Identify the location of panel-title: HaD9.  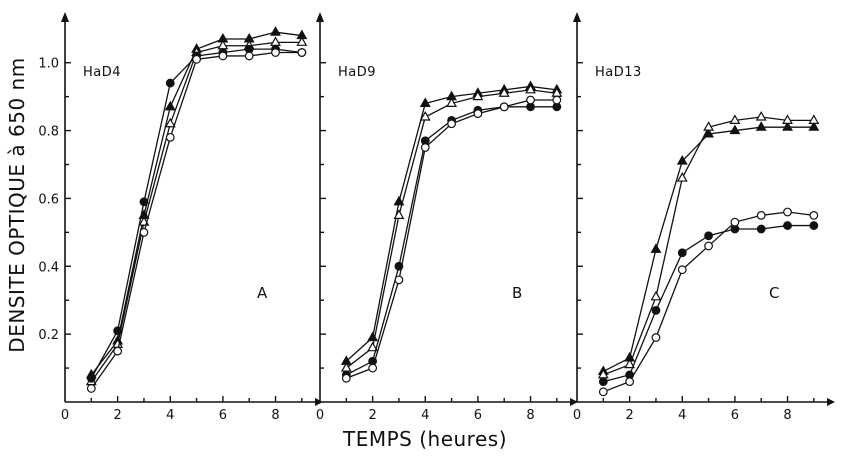
(357, 72).